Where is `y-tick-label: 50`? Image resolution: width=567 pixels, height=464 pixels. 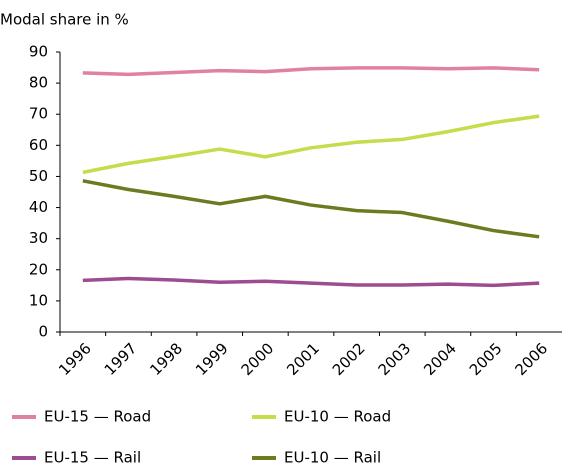
y-tick-label: 50 is located at coordinates (38, 176).